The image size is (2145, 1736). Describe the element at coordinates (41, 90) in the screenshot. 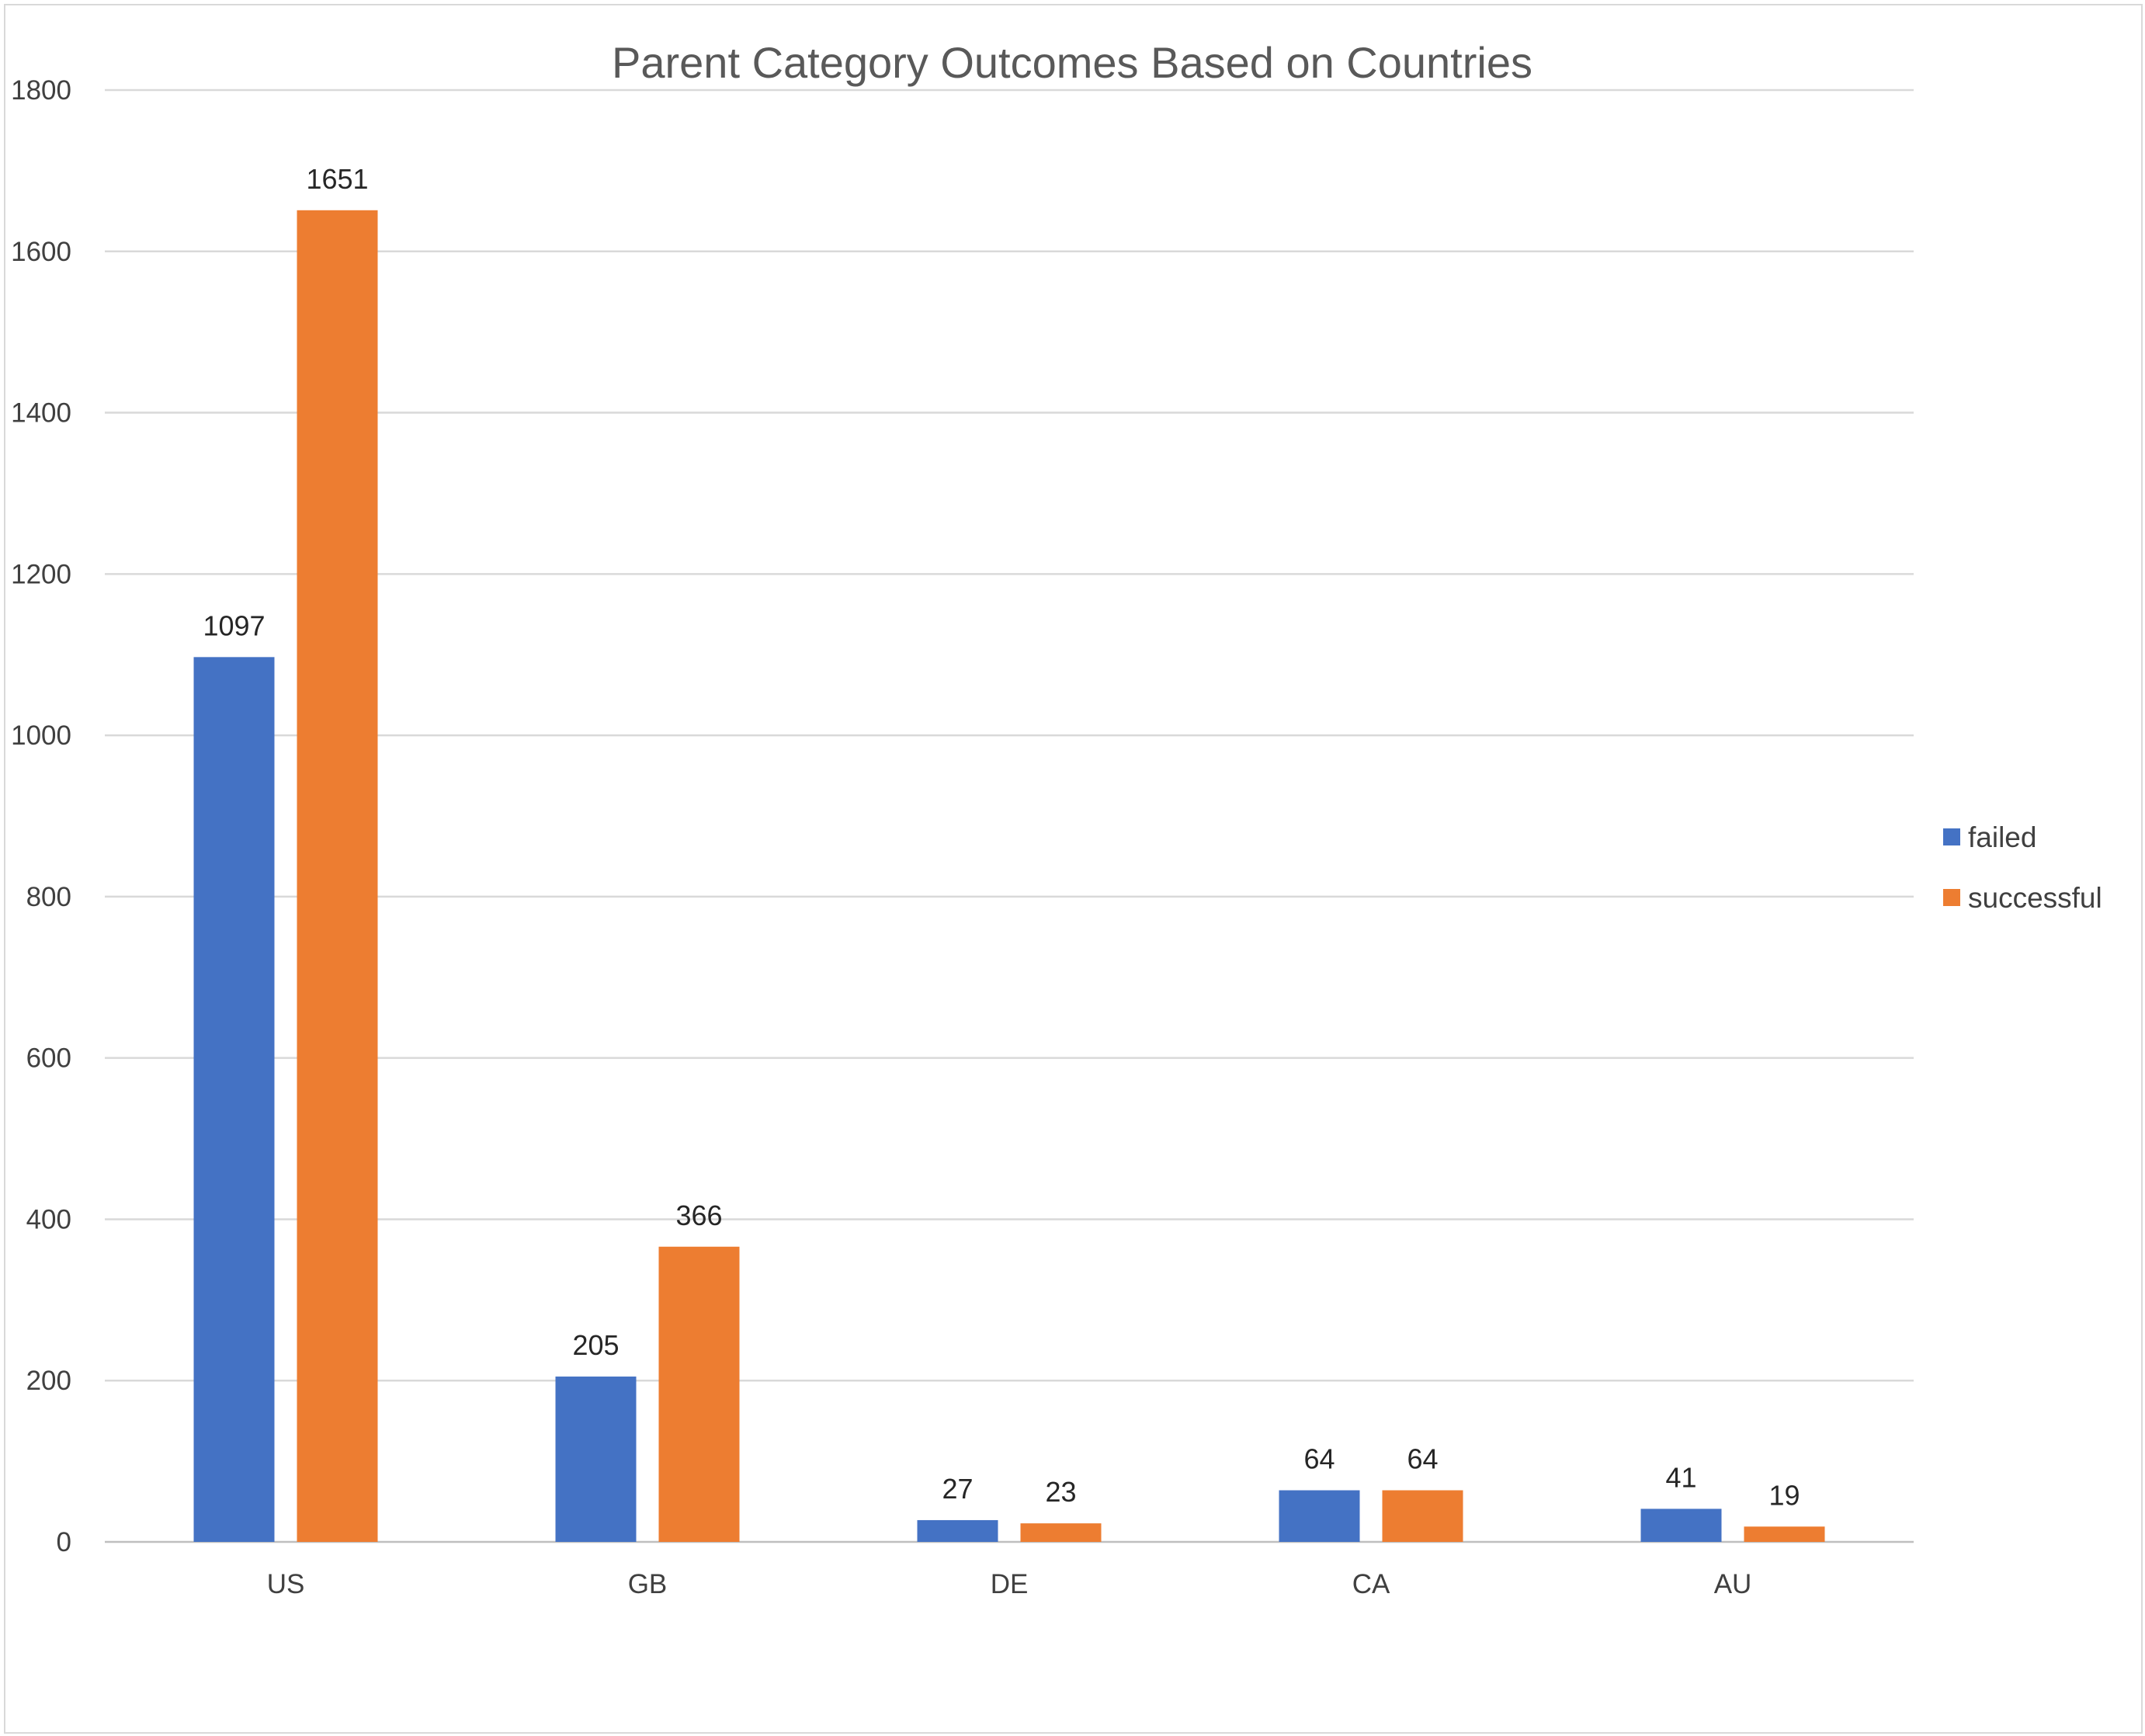

I see `y-tick-label: 1800` at that location.